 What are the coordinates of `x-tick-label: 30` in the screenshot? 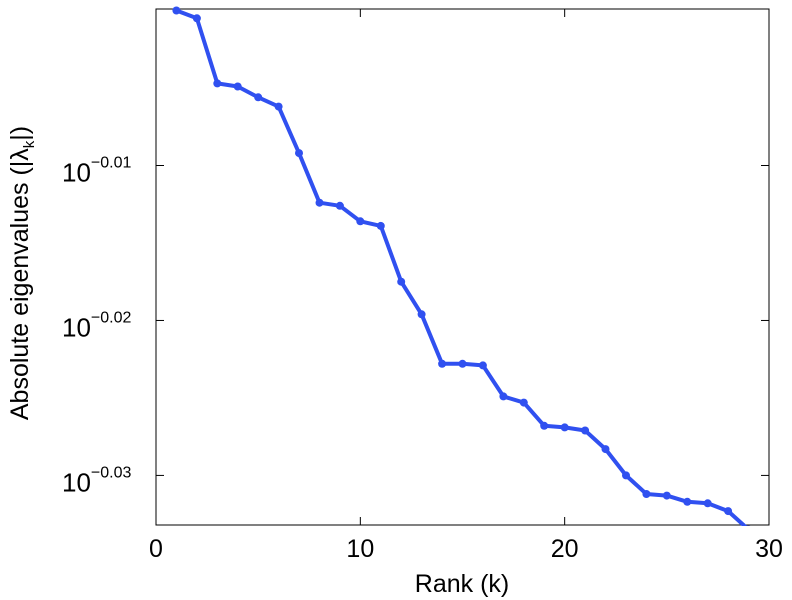 It's located at (769, 549).